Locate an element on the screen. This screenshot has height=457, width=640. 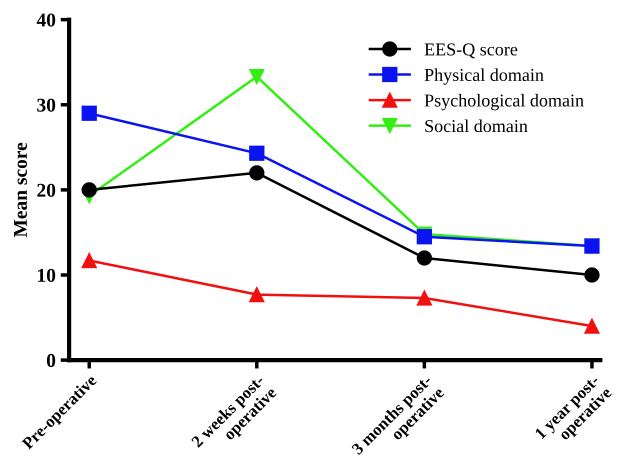
legend-label: Social domain is located at coordinates (476, 125).